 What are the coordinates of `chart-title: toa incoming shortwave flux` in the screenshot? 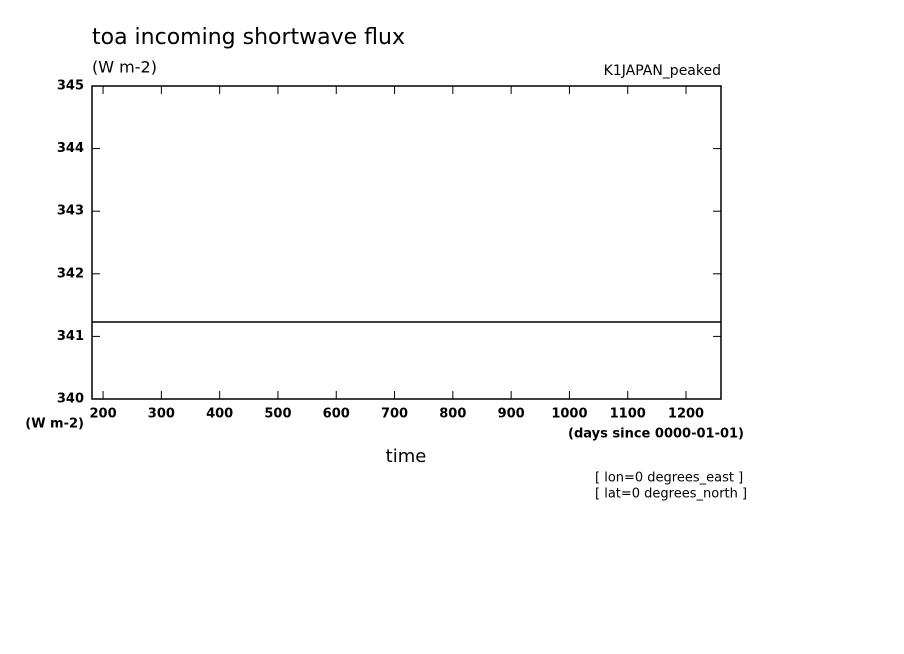 It's located at (248, 37).